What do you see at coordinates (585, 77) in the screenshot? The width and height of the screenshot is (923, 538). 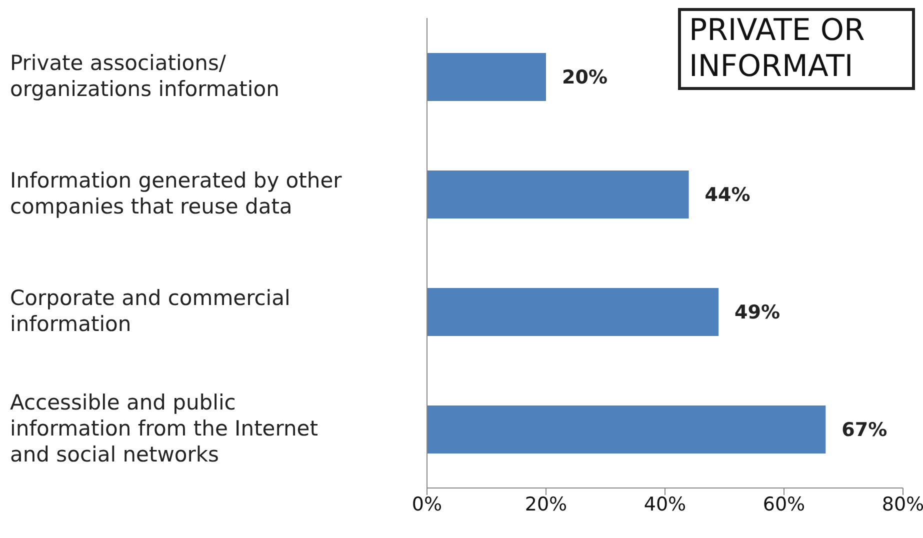 I see `data-label: 20%` at bounding box center [585, 77].